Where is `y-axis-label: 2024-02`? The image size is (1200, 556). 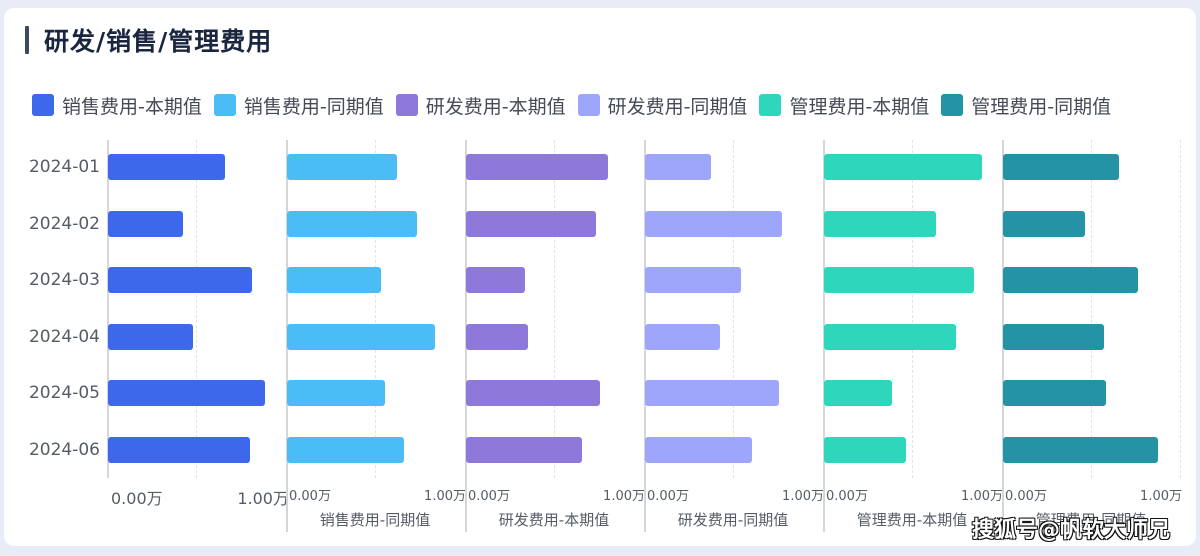
y-axis-label: 2024-02 is located at coordinates (64, 223).